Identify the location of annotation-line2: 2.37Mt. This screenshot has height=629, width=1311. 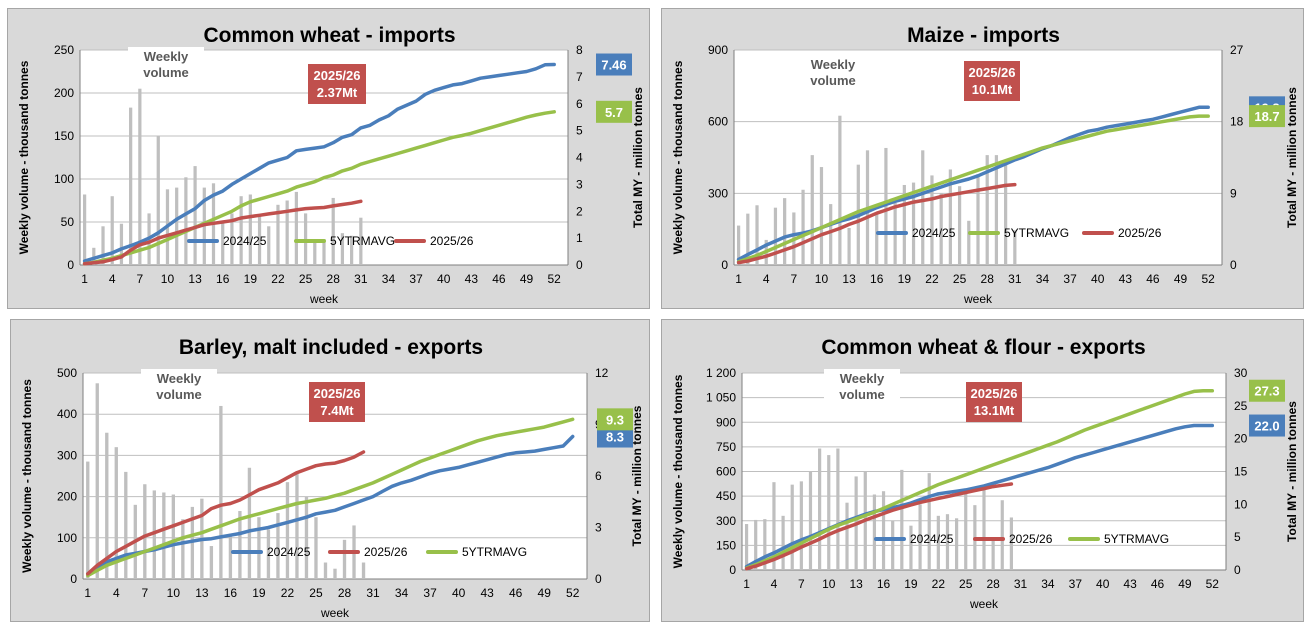
(337, 92).